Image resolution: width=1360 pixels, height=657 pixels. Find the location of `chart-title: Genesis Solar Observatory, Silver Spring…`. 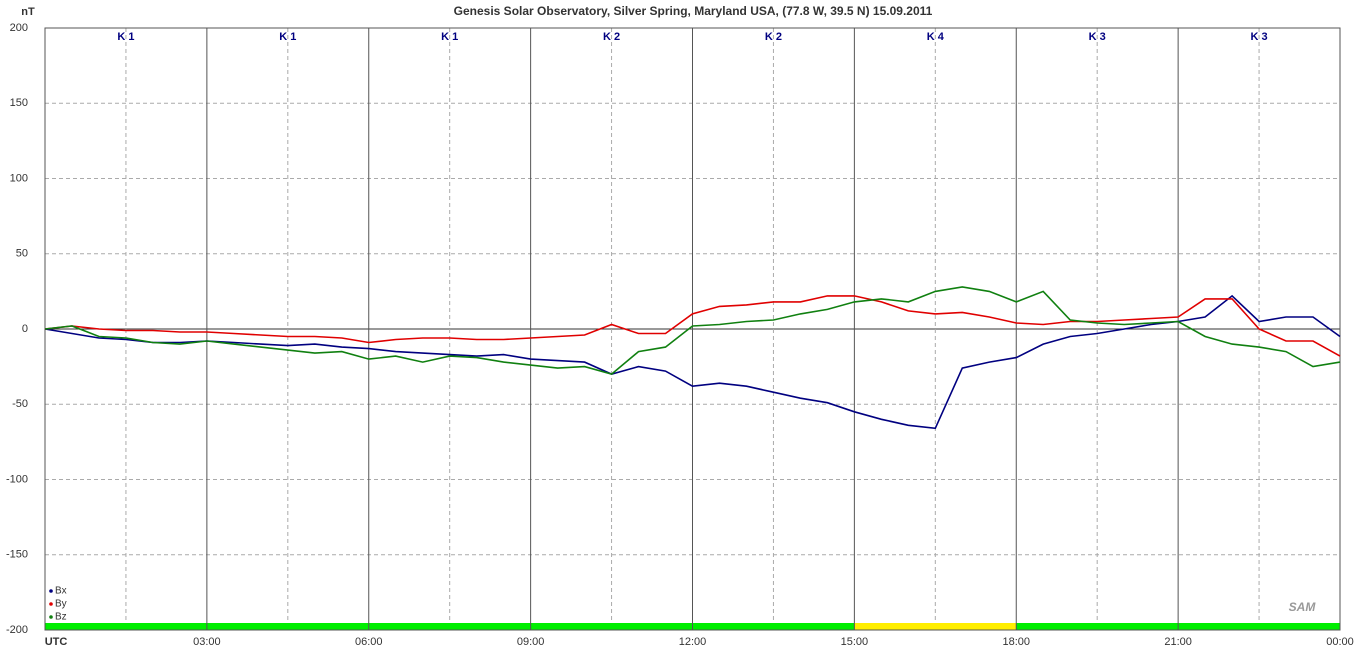

chart-title: Genesis Solar Observatory, Silver Spring… is located at coordinates (693, 11).